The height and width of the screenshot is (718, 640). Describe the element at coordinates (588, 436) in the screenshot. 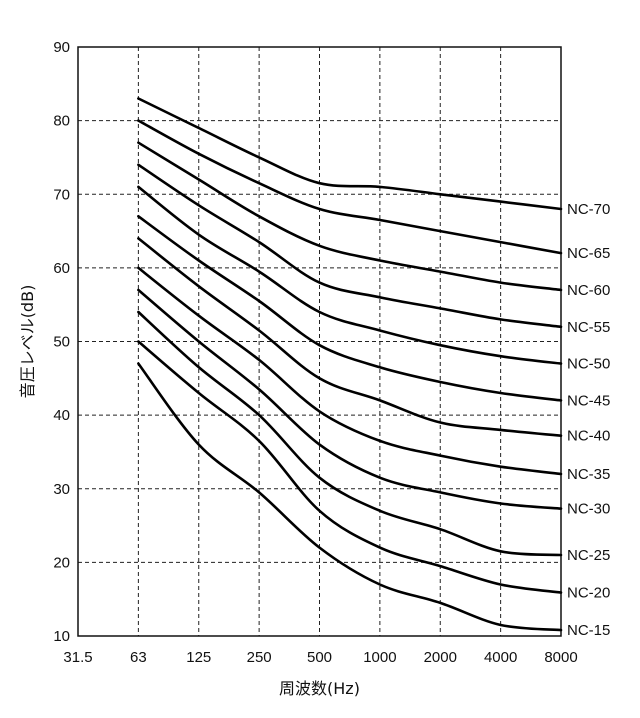

I see `curve-label-nc-40: NC-40` at that location.